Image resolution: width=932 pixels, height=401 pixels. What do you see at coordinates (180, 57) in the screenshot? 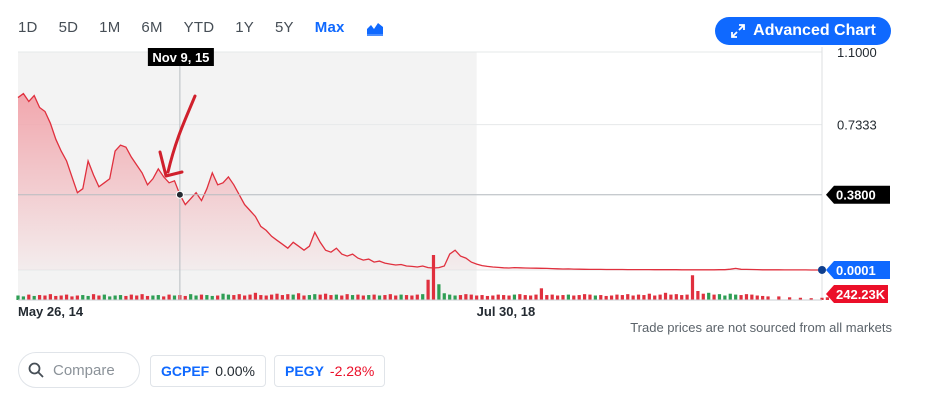
I see `crosshair-date-badge` at bounding box center [180, 57].